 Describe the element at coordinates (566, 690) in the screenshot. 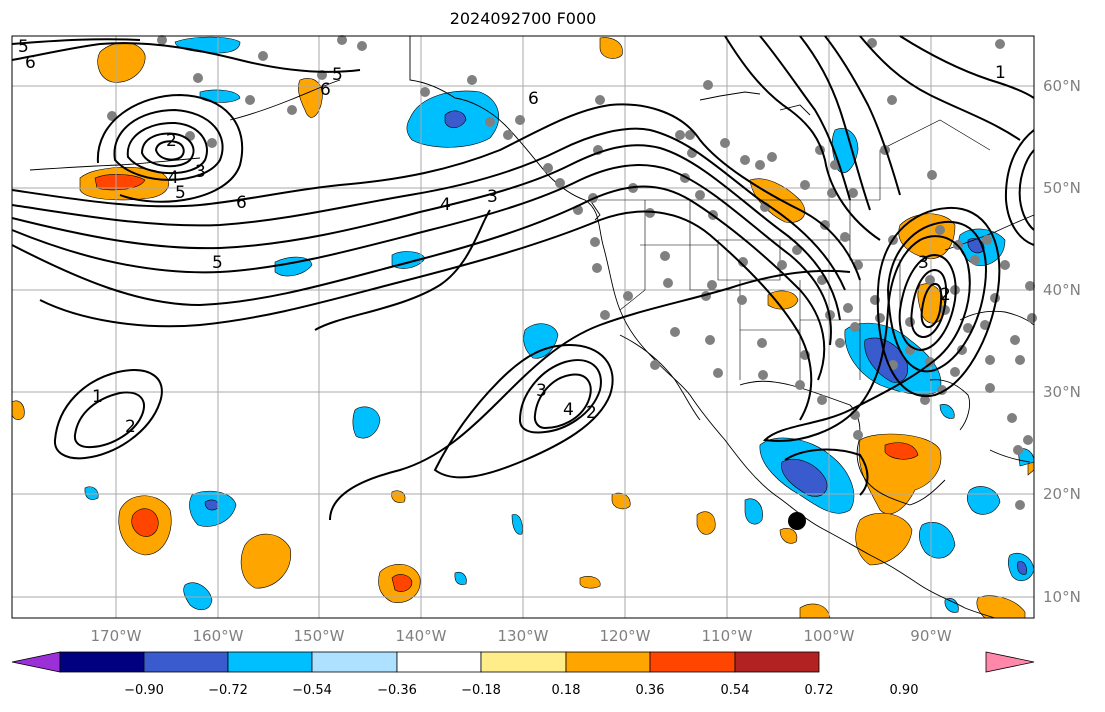

I see `colorbar-tick-label: 0.18` at that location.